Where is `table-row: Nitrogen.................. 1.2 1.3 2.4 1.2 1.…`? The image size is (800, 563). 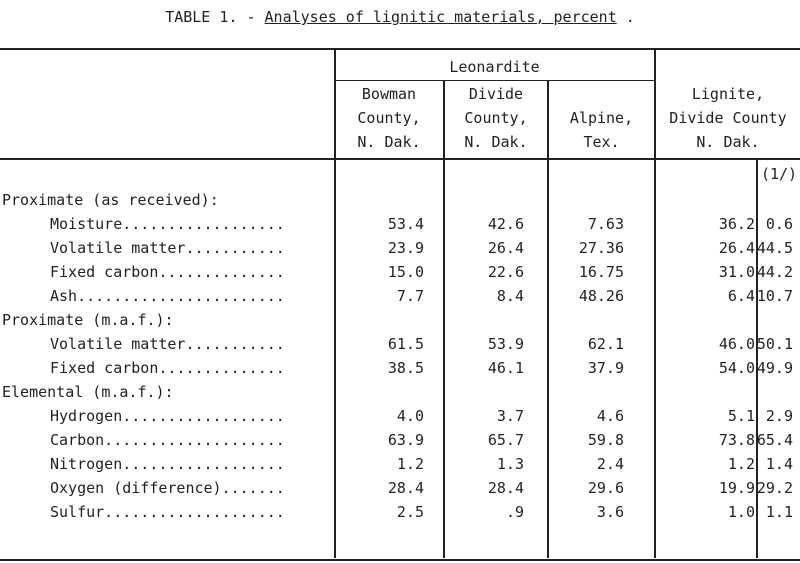
table-row: Nitrogen.................. 1.2 1.3 2.4 1.2 1.… is located at coordinates (400, 464).